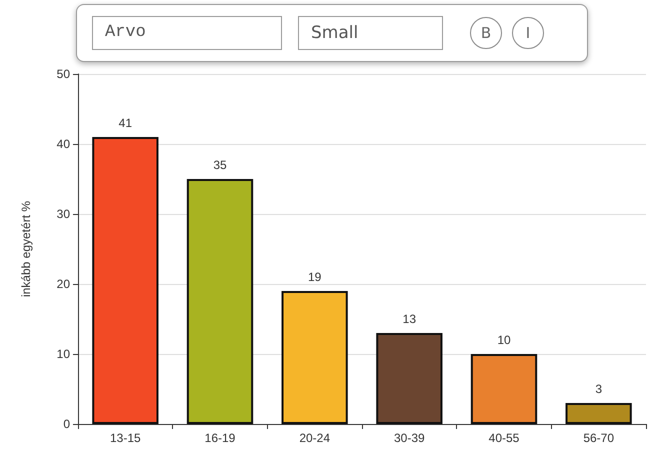 This screenshot has width=650, height=452. I want to click on y-axis-title: inkább egyetért %, so click(26, 249).